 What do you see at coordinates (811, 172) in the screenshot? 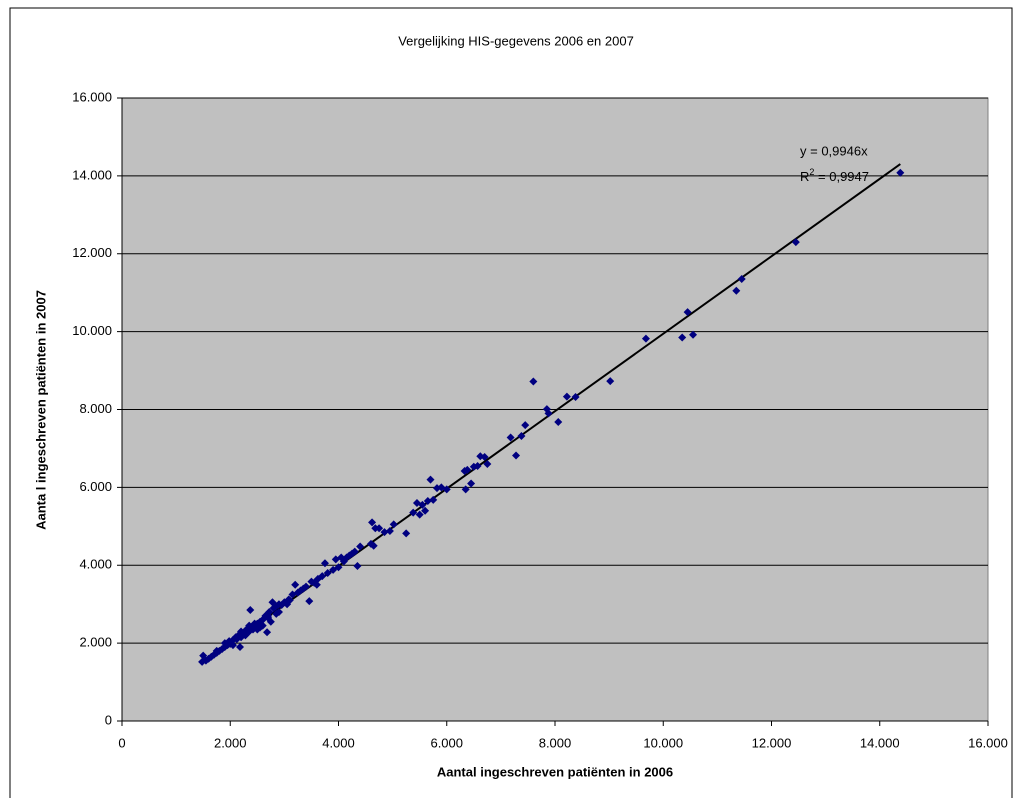
I see `r2-sup: 2` at bounding box center [811, 172].